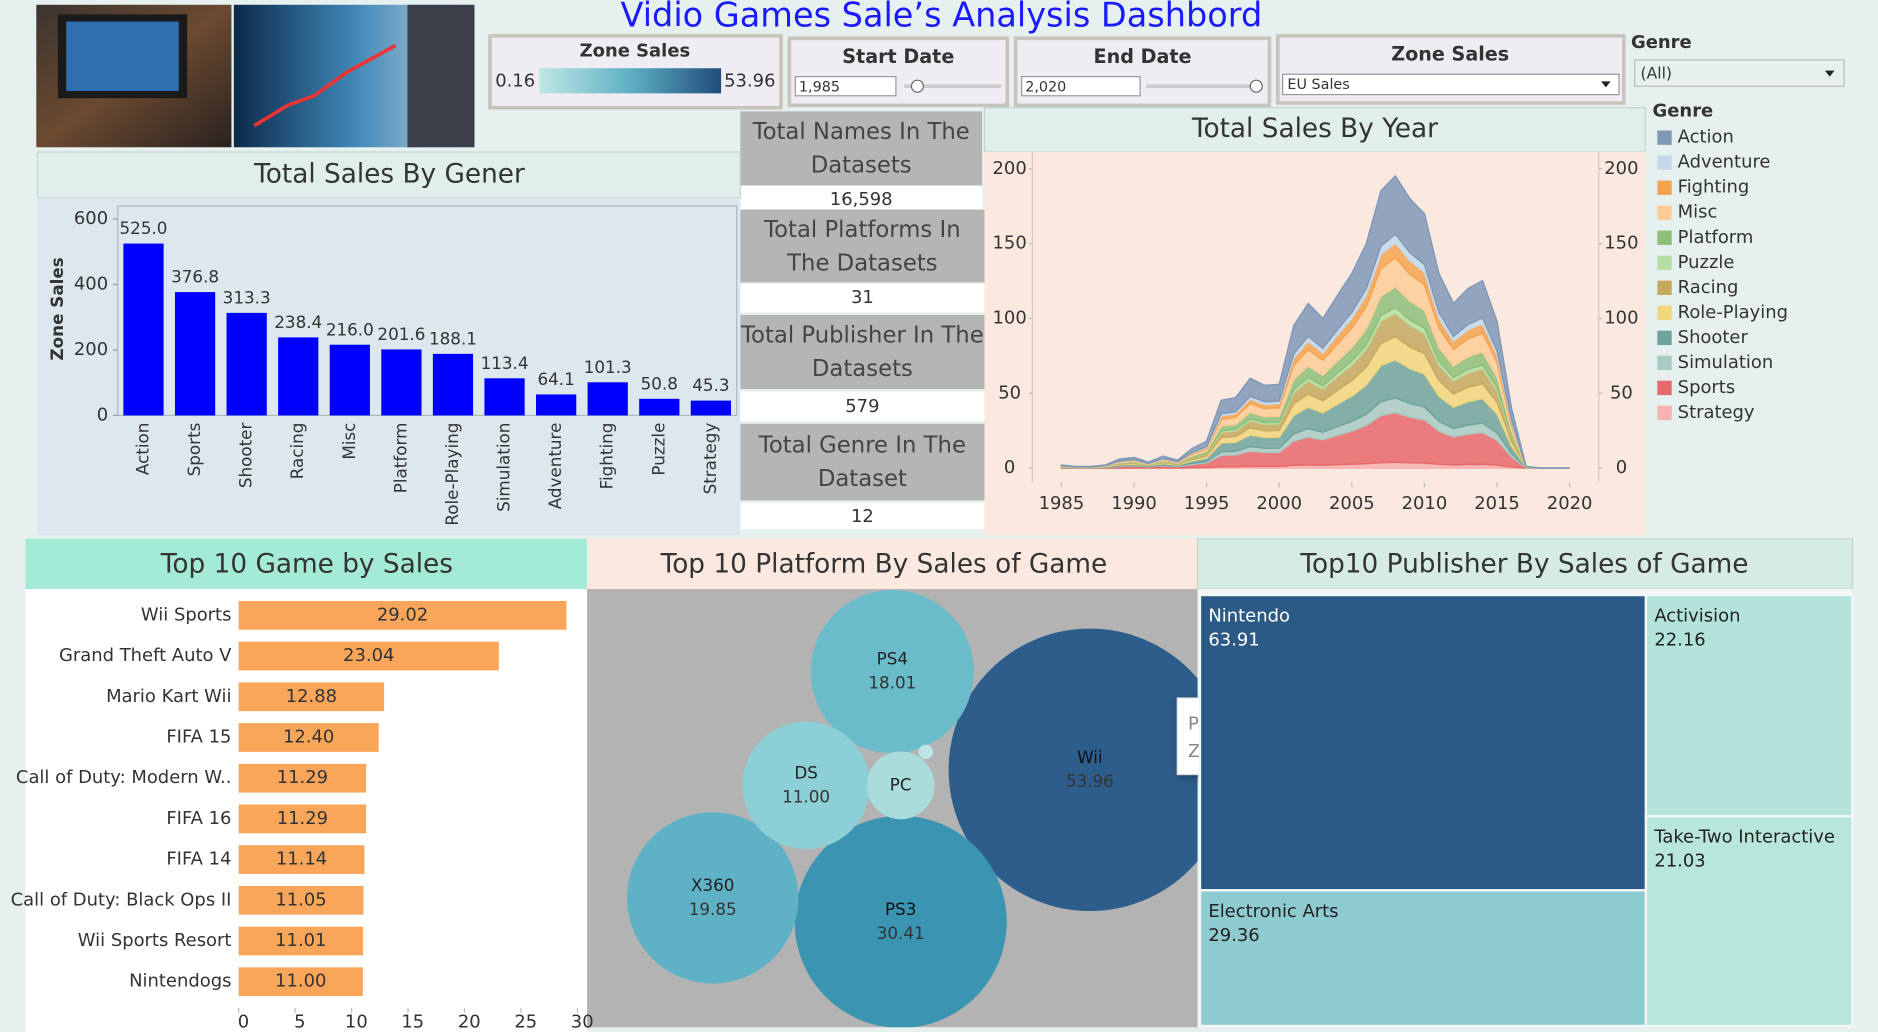 This screenshot has height=1032, width=1878. What do you see at coordinates (898, 56) in the screenshot?
I see `filter-label: Start Date` at bounding box center [898, 56].